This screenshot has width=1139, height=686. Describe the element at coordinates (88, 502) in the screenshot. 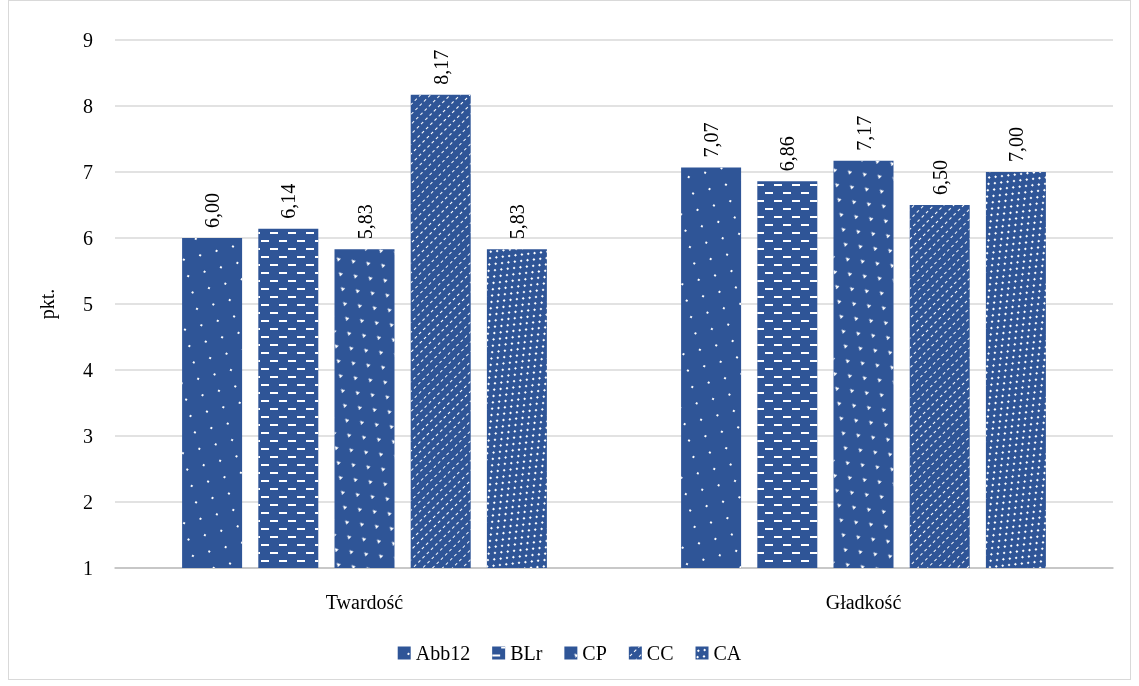

I see `y-tick-label: 2` at that location.